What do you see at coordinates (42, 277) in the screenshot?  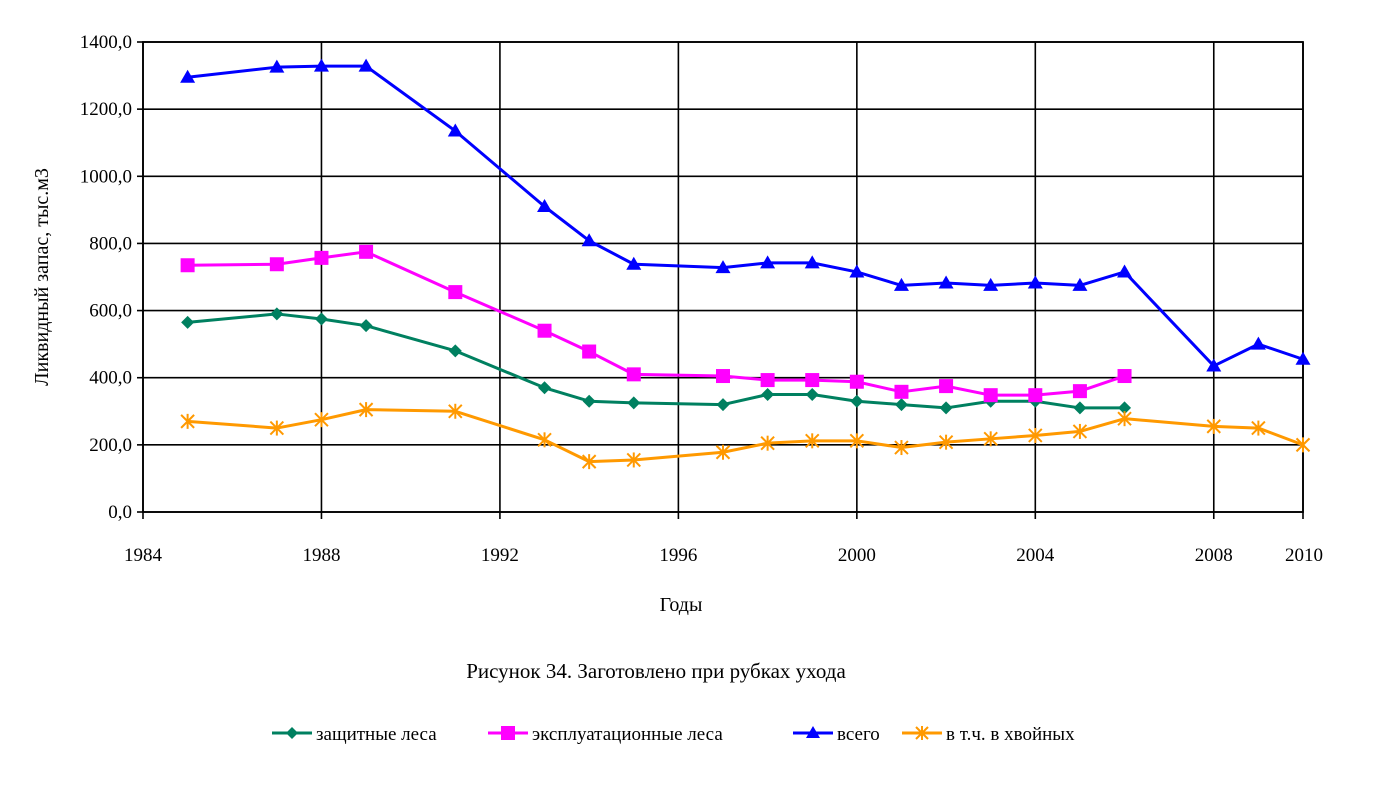 I see `y-axis-title: Ликвидный запас, тыс.м3` at bounding box center [42, 277].